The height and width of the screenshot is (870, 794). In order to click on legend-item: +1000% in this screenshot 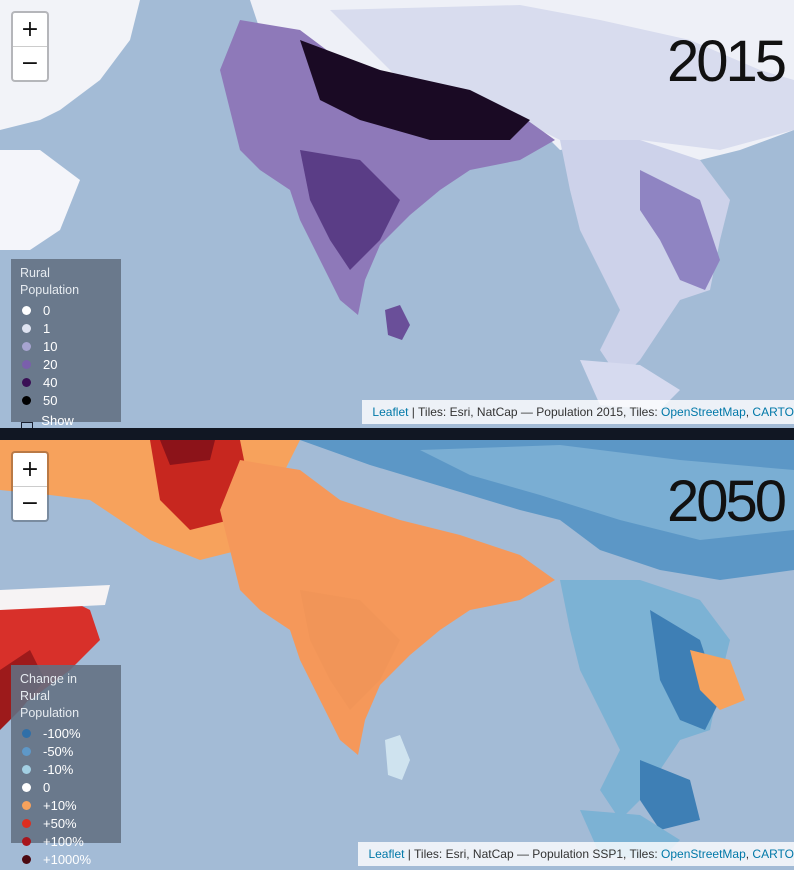, I will do `click(65, 859)`.